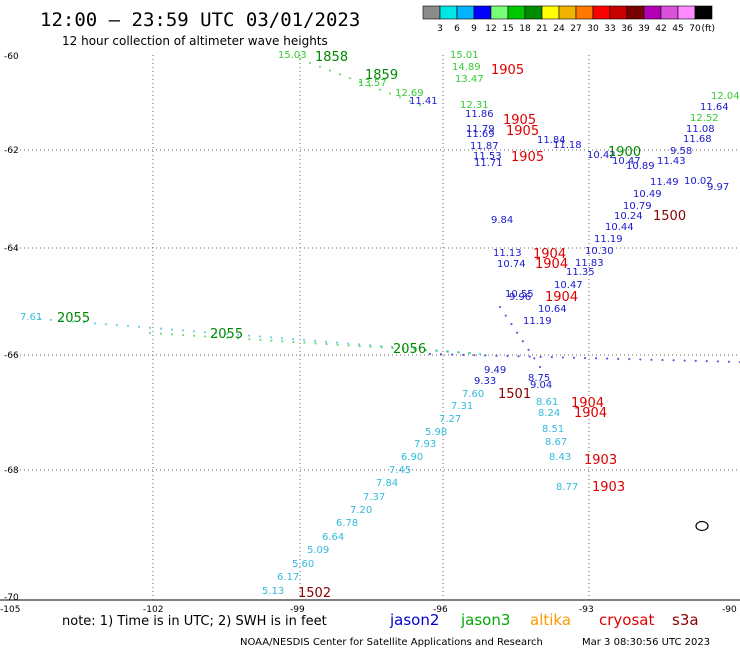 The width and height of the screenshot is (740, 650). I want to click on color-scale-label: 15, so click(507, 29).